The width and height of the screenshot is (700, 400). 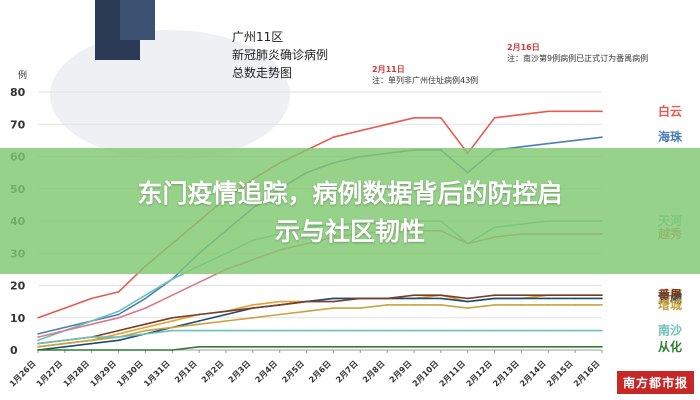 What do you see at coordinates (478, 373) in the screenshot?
I see `x-tick-label: 2月12日` at bounding box center [478, 373].